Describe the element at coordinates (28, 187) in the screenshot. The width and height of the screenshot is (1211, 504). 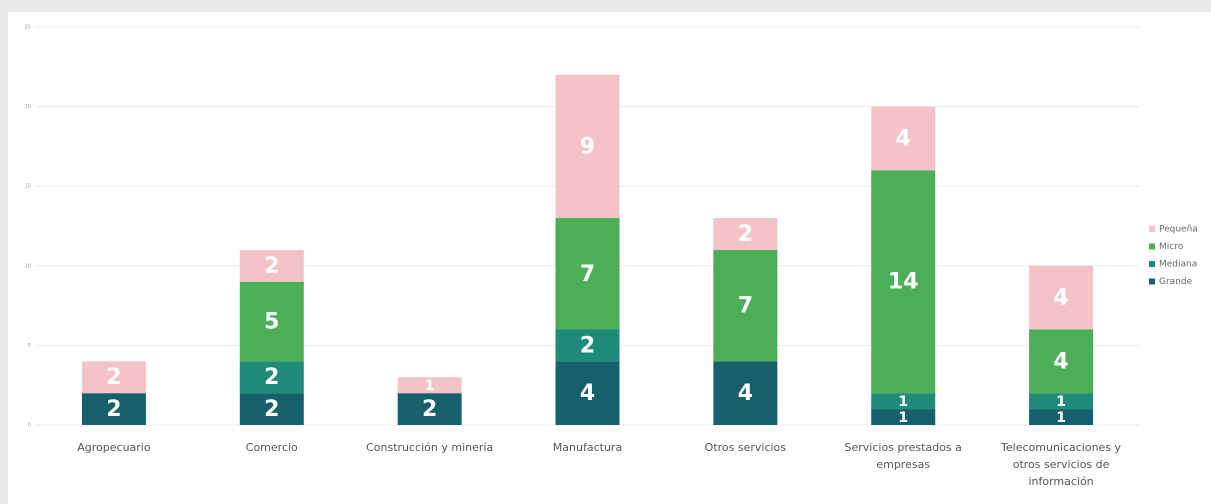
I see `y-tick-label: 15` at that location.